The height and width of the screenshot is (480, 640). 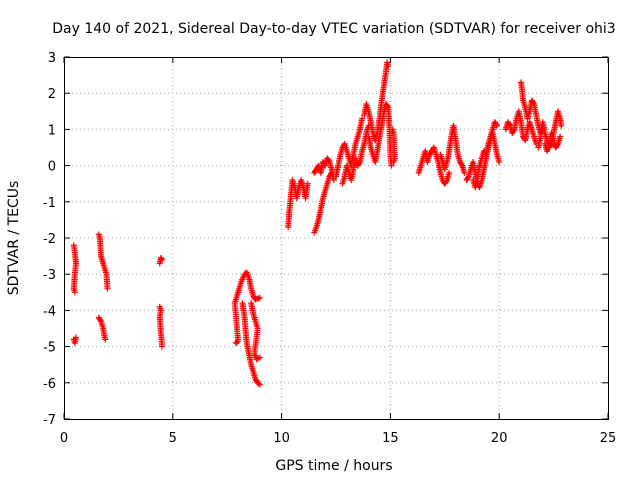 What do you see at coordinates (499, 438) in the screenshot?
I see `x-tick-label: 20` at bounding box center [499, 438].